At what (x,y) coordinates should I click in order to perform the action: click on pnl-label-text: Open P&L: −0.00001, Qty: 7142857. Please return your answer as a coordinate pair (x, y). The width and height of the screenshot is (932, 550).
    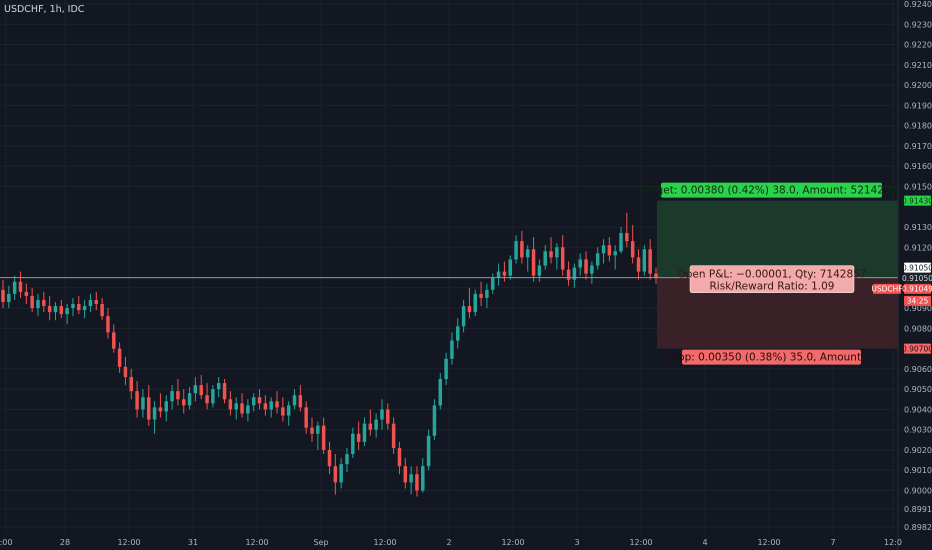
    Looking at the image, I should click on (772, 275).